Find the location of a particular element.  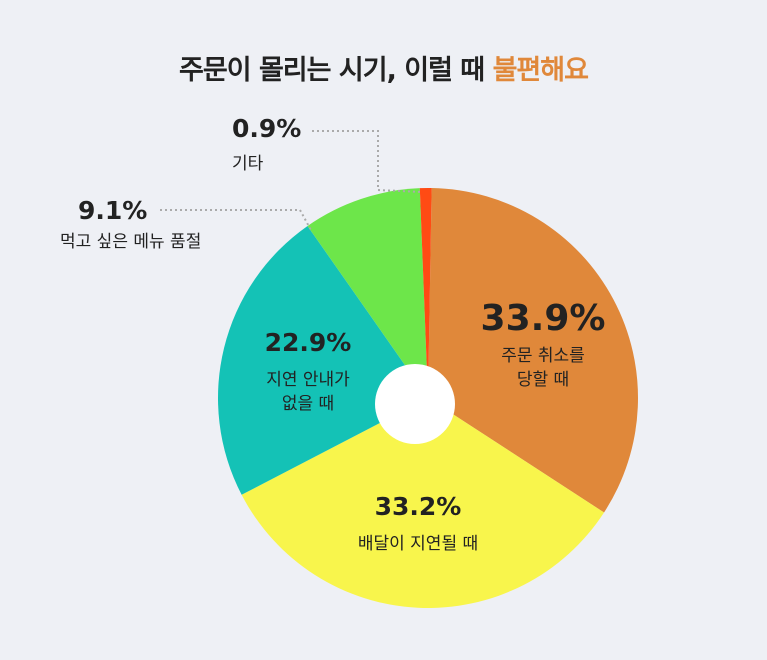

data-label: 22.9% is located at coordinates (308, 342).